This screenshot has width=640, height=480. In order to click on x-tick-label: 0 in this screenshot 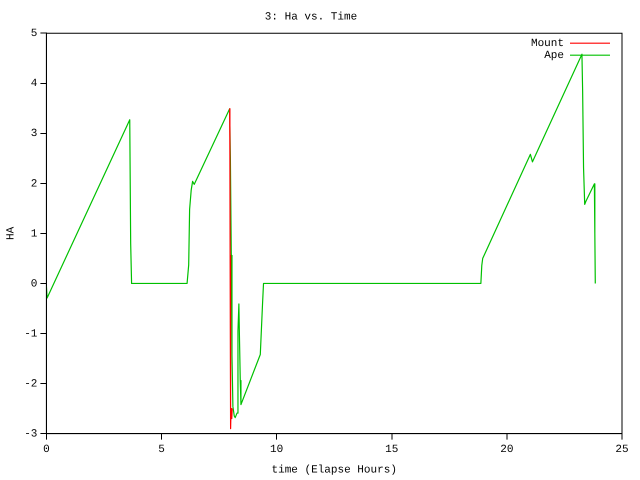, I will do `click(46, 450)`.